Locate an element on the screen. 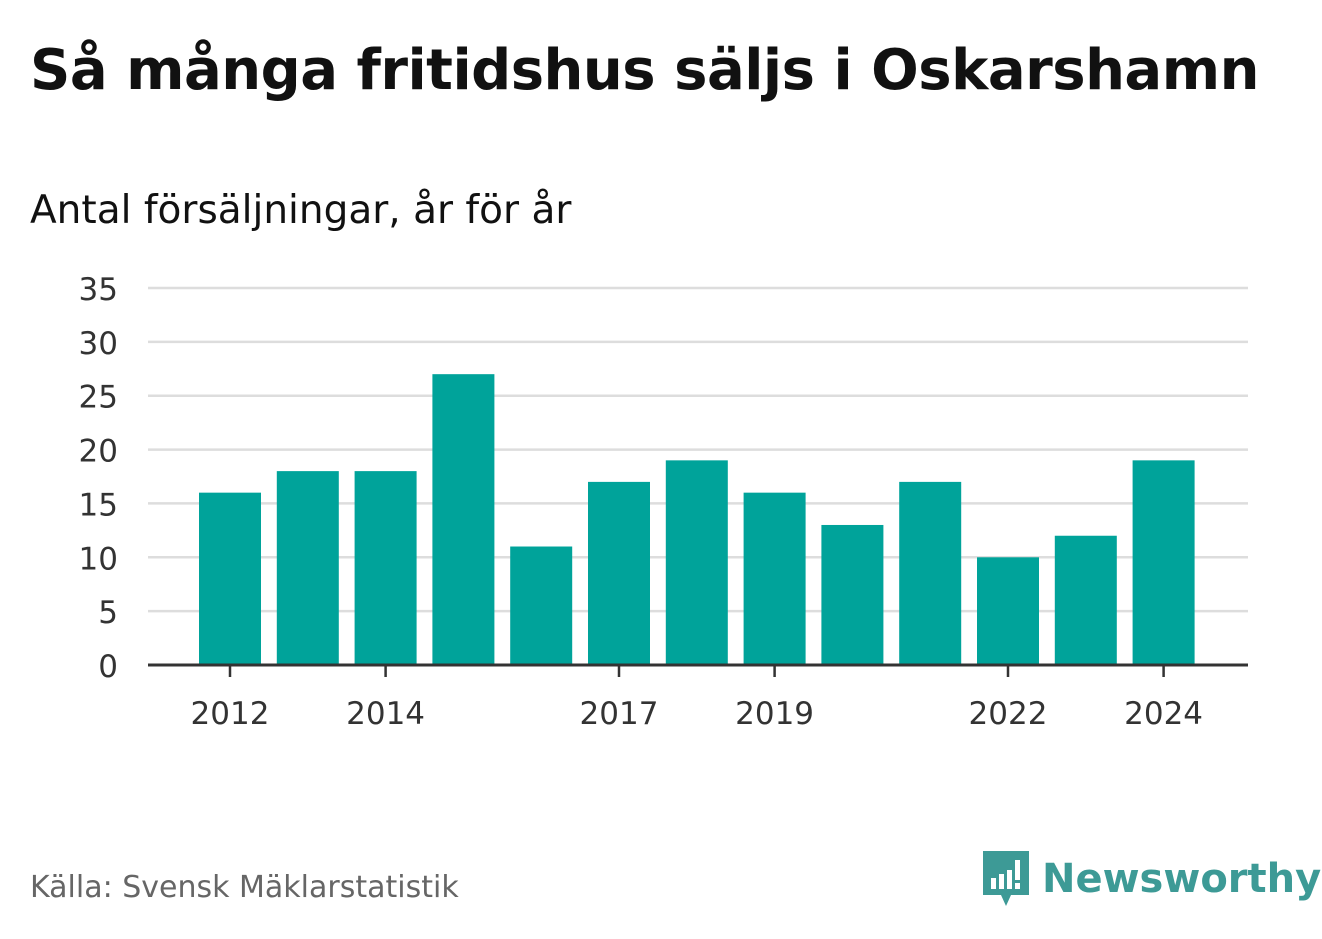  bar-2016 is located at coordinates (541, 605).